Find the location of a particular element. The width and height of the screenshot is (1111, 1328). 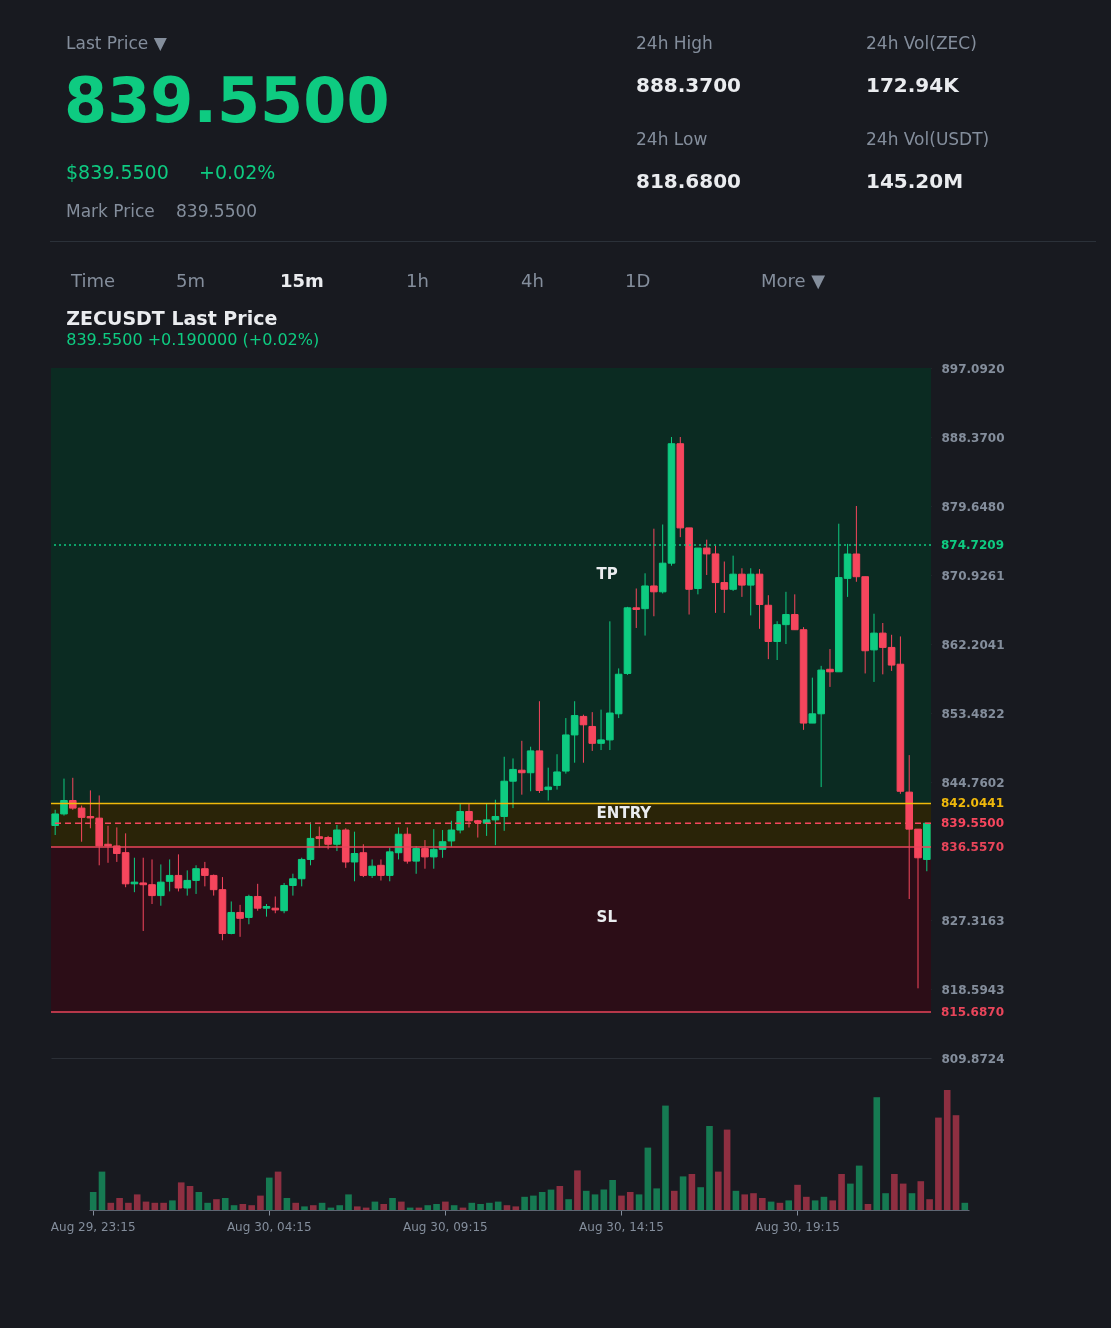

text: 1D is located at coordinates (638, 280).